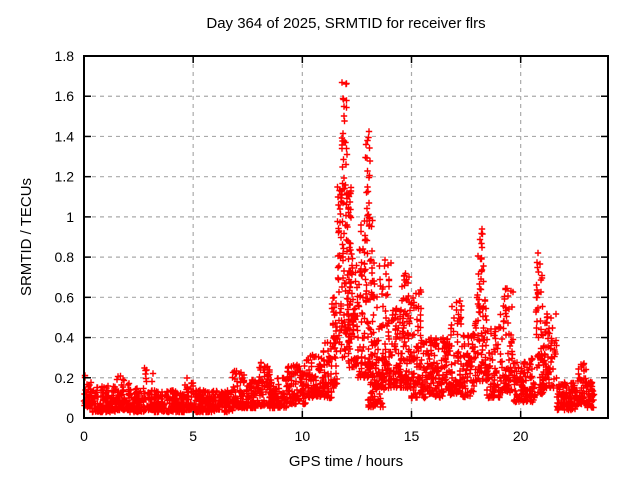  I want to click on y-tick-label: 1.6, so click(65, 96).